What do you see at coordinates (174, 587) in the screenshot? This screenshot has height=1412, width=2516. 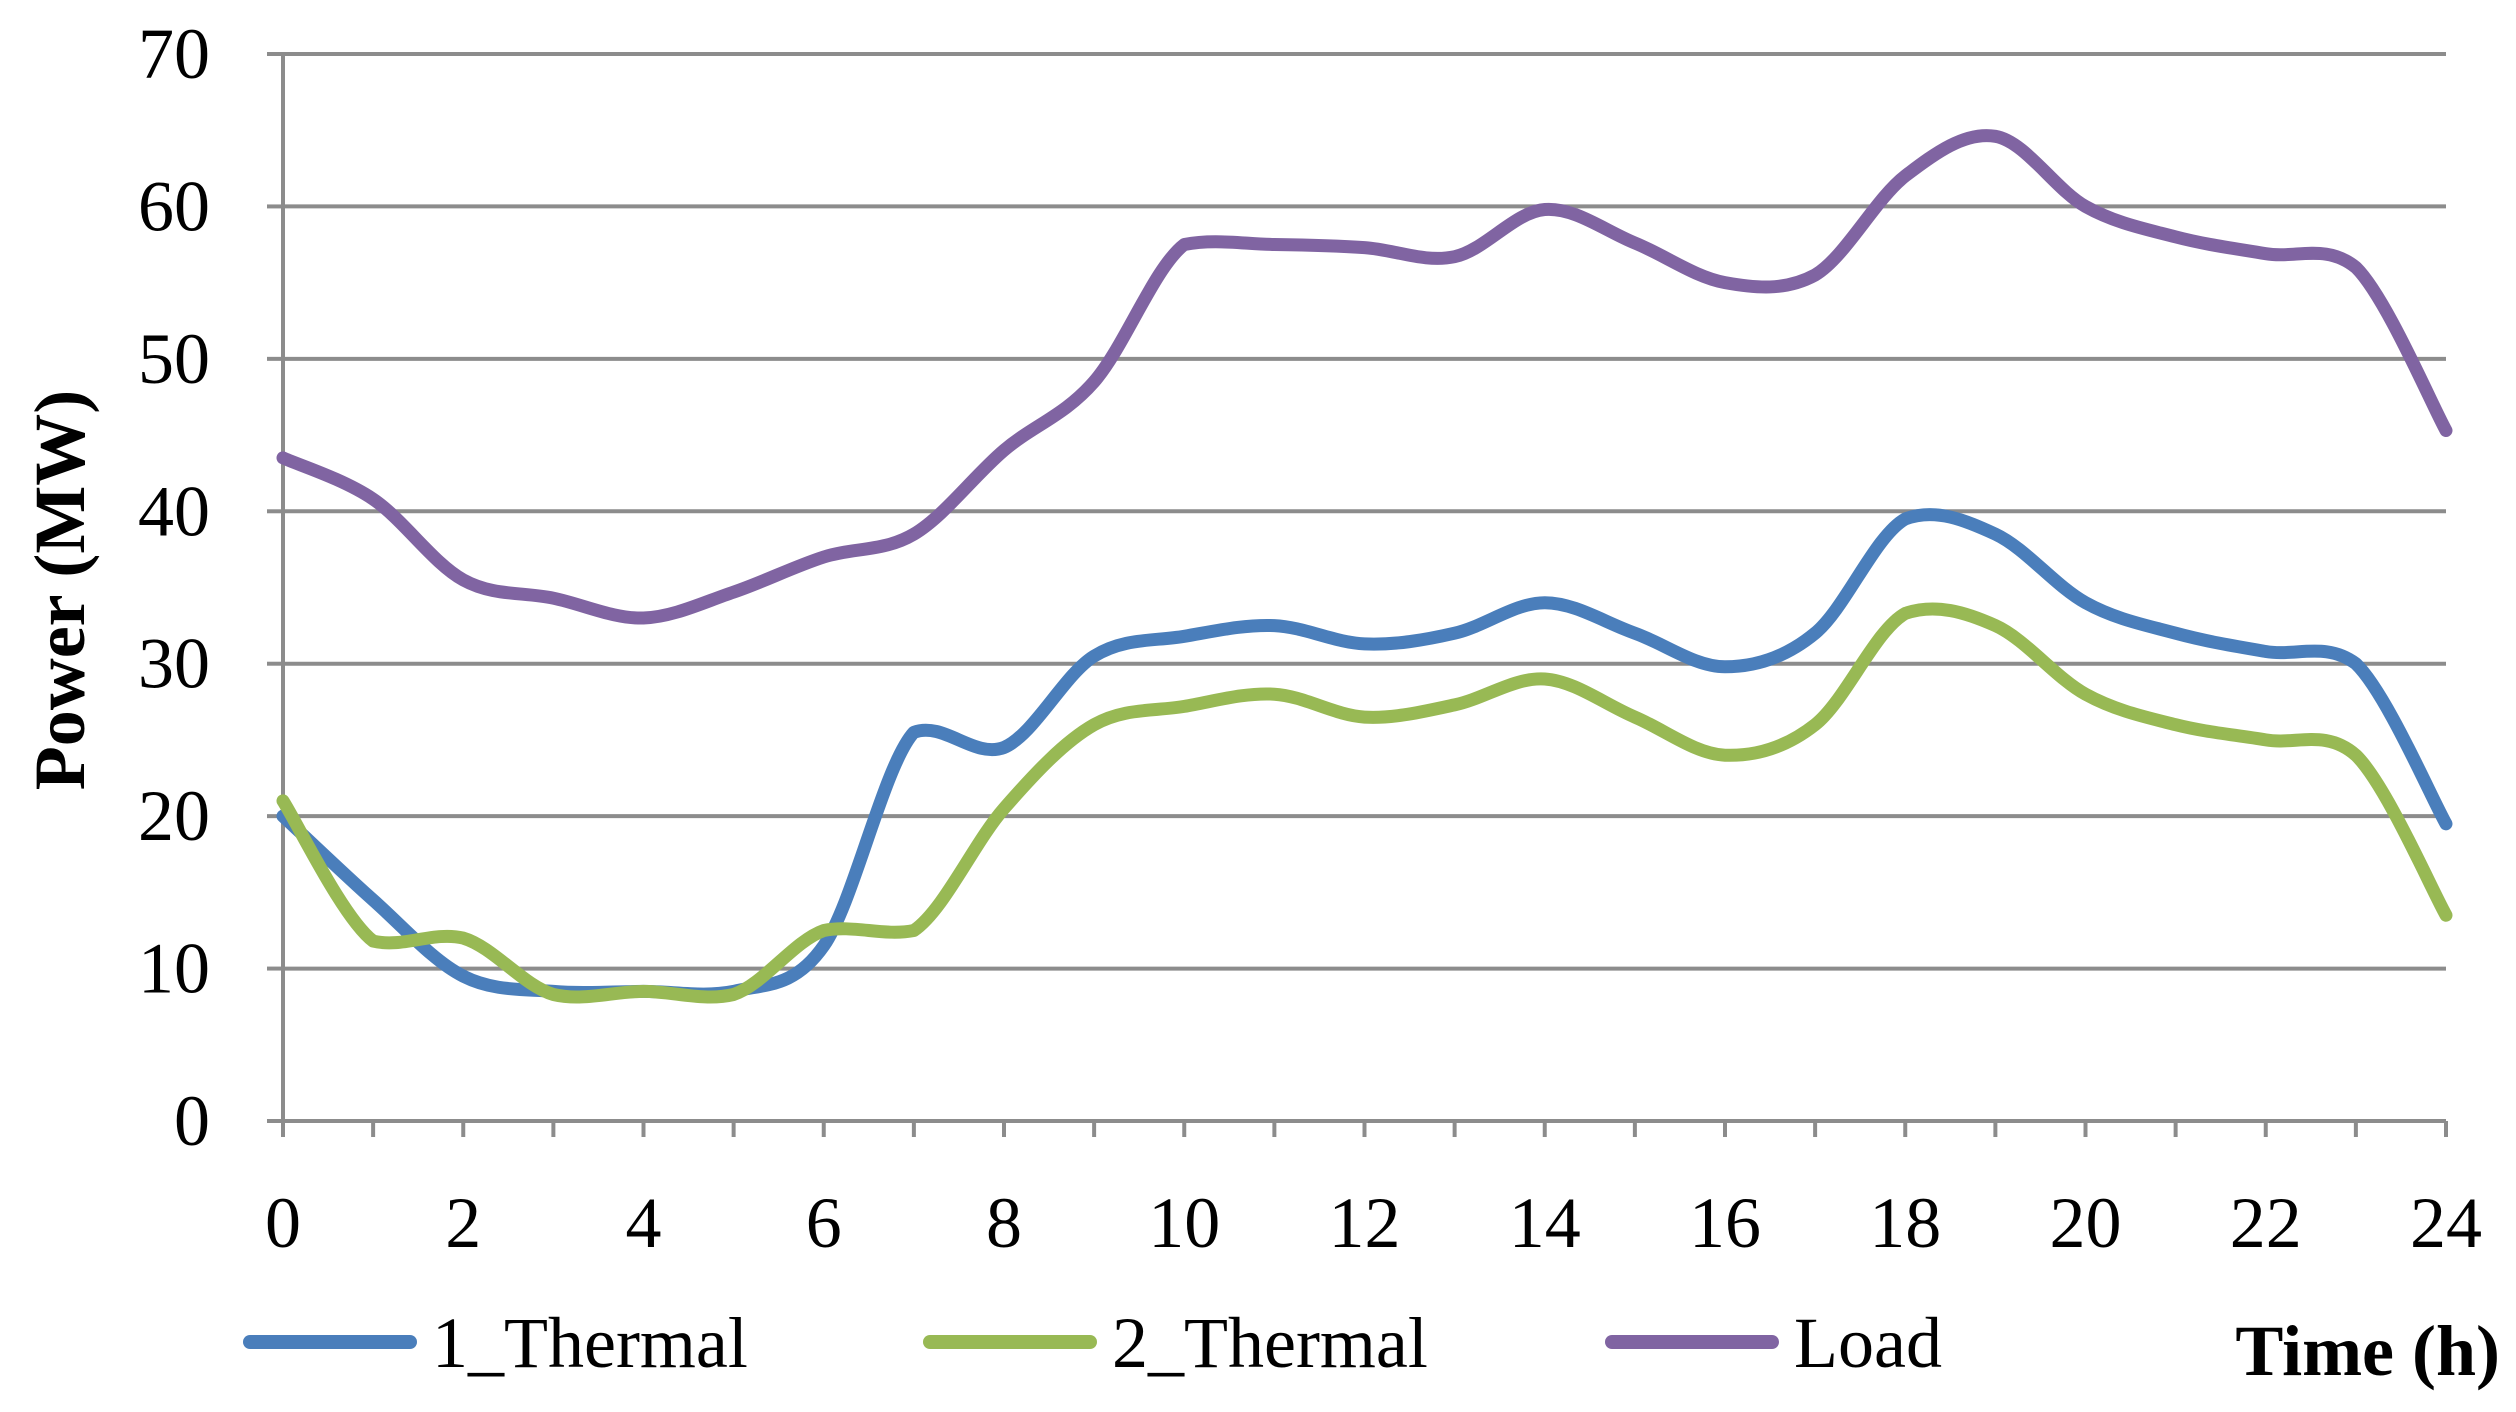 I see `y-tick-labels: 0 10 20 30 40 50 60 70` at bounding box center [174, 587].